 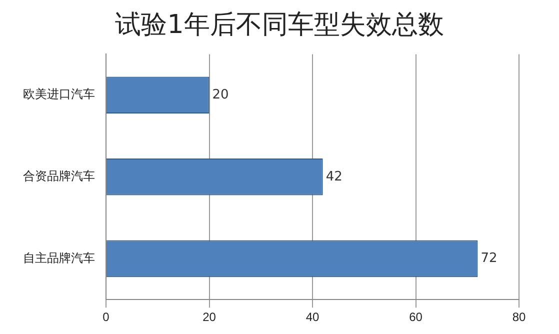 I want to click on x-tick-label: 20, so click(x=209, y=317).